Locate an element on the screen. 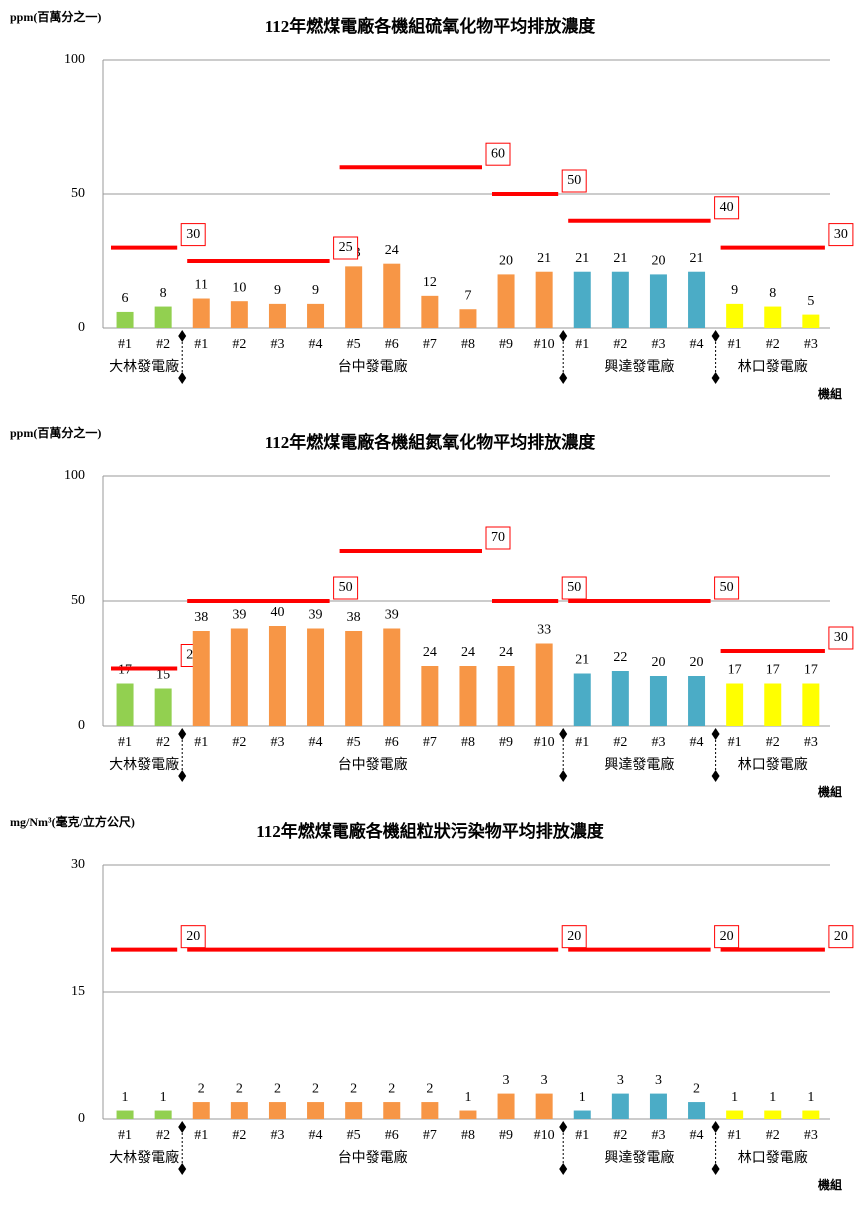  value-label: 33 is located at coordinates (544, 630).